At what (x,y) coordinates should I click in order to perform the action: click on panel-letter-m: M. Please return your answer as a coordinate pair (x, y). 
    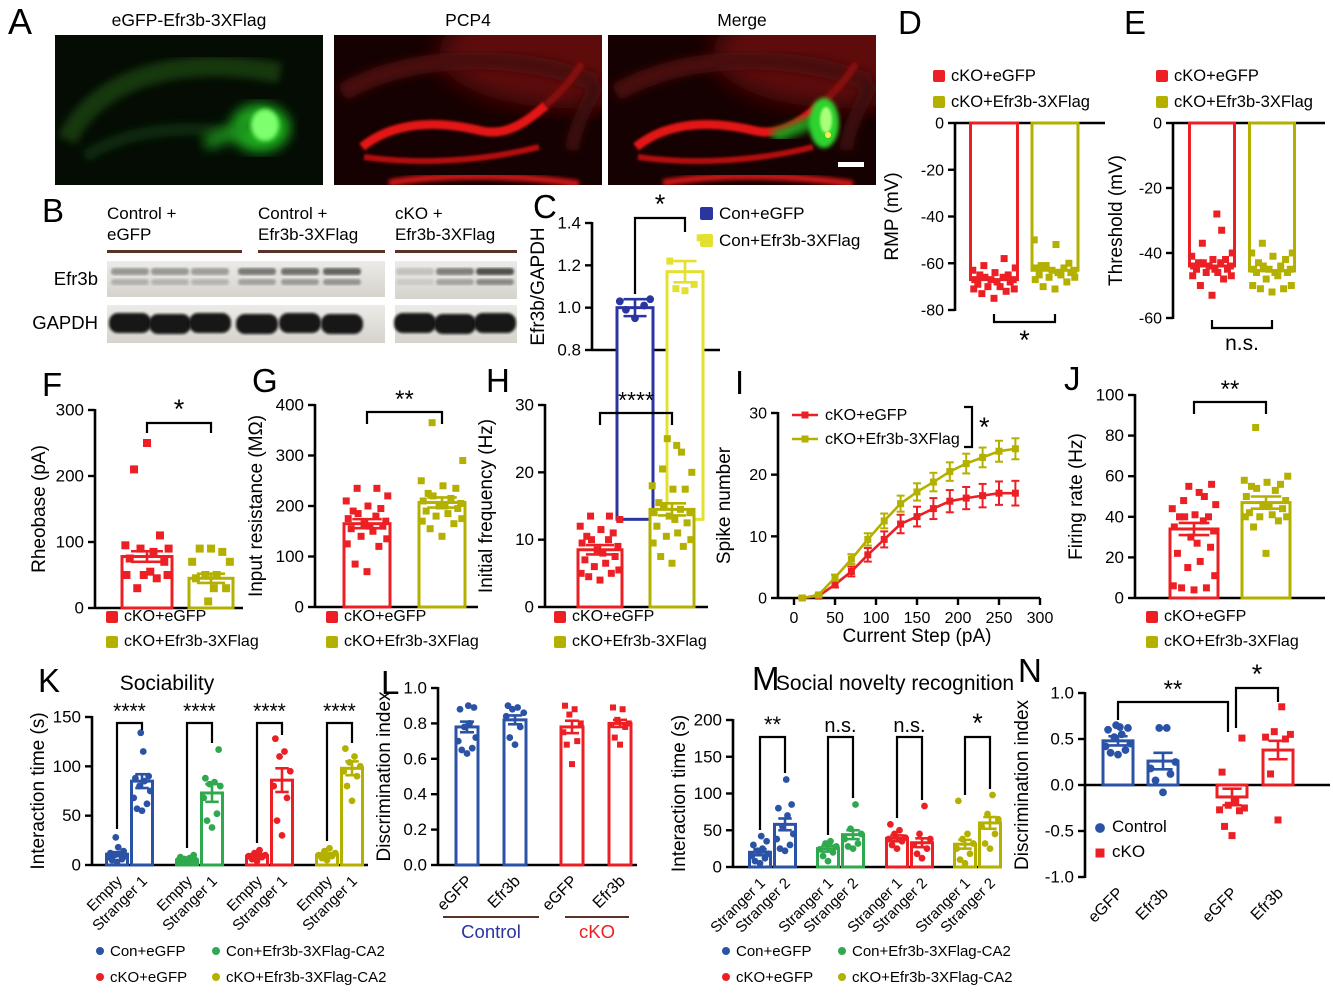
    Looking at the image, I should click on (766, 678).